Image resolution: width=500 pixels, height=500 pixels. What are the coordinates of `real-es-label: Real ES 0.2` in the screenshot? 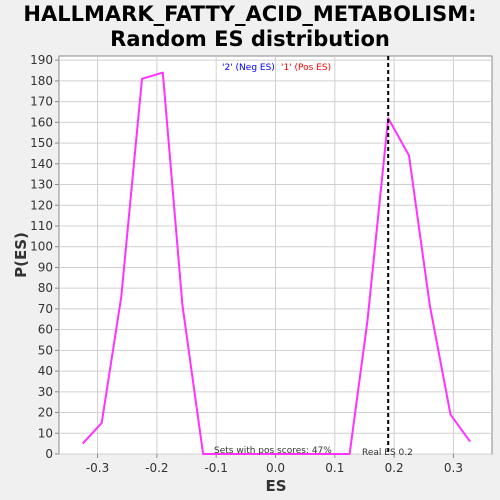 It's located at (387, 453).